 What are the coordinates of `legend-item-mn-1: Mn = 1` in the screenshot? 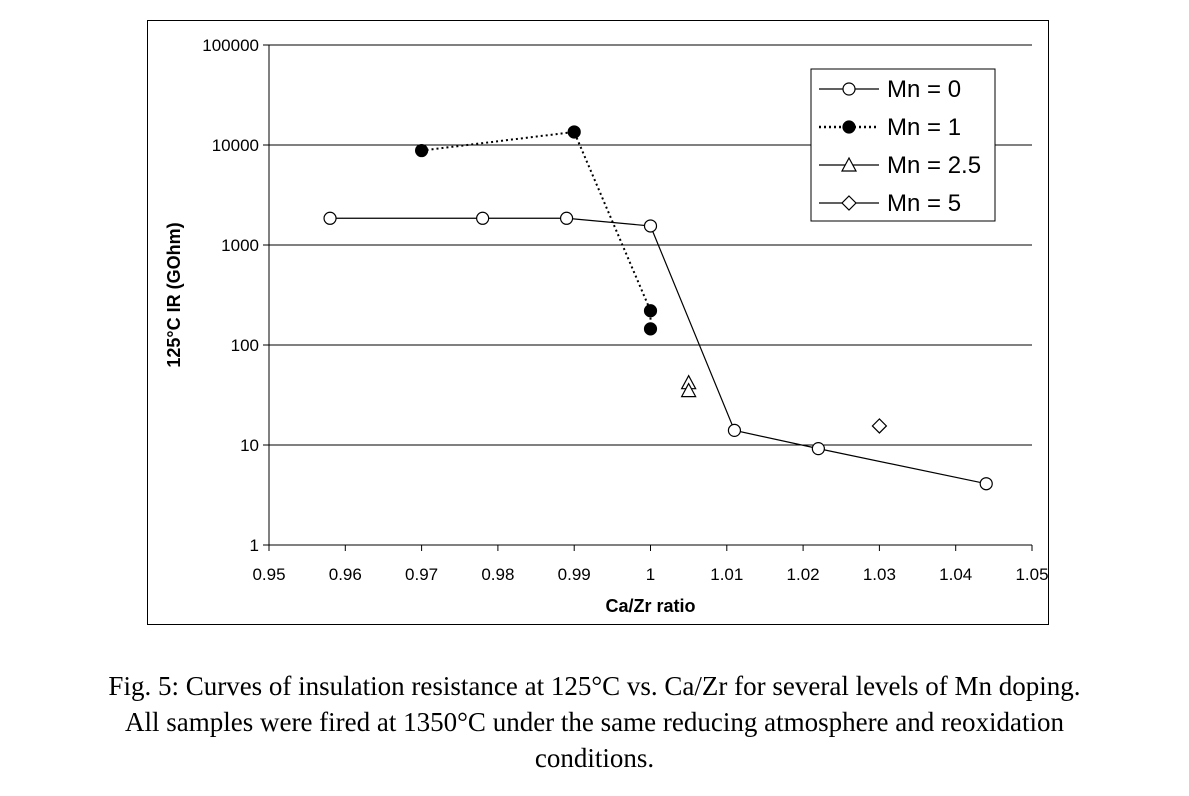 It's located at (890, 127).